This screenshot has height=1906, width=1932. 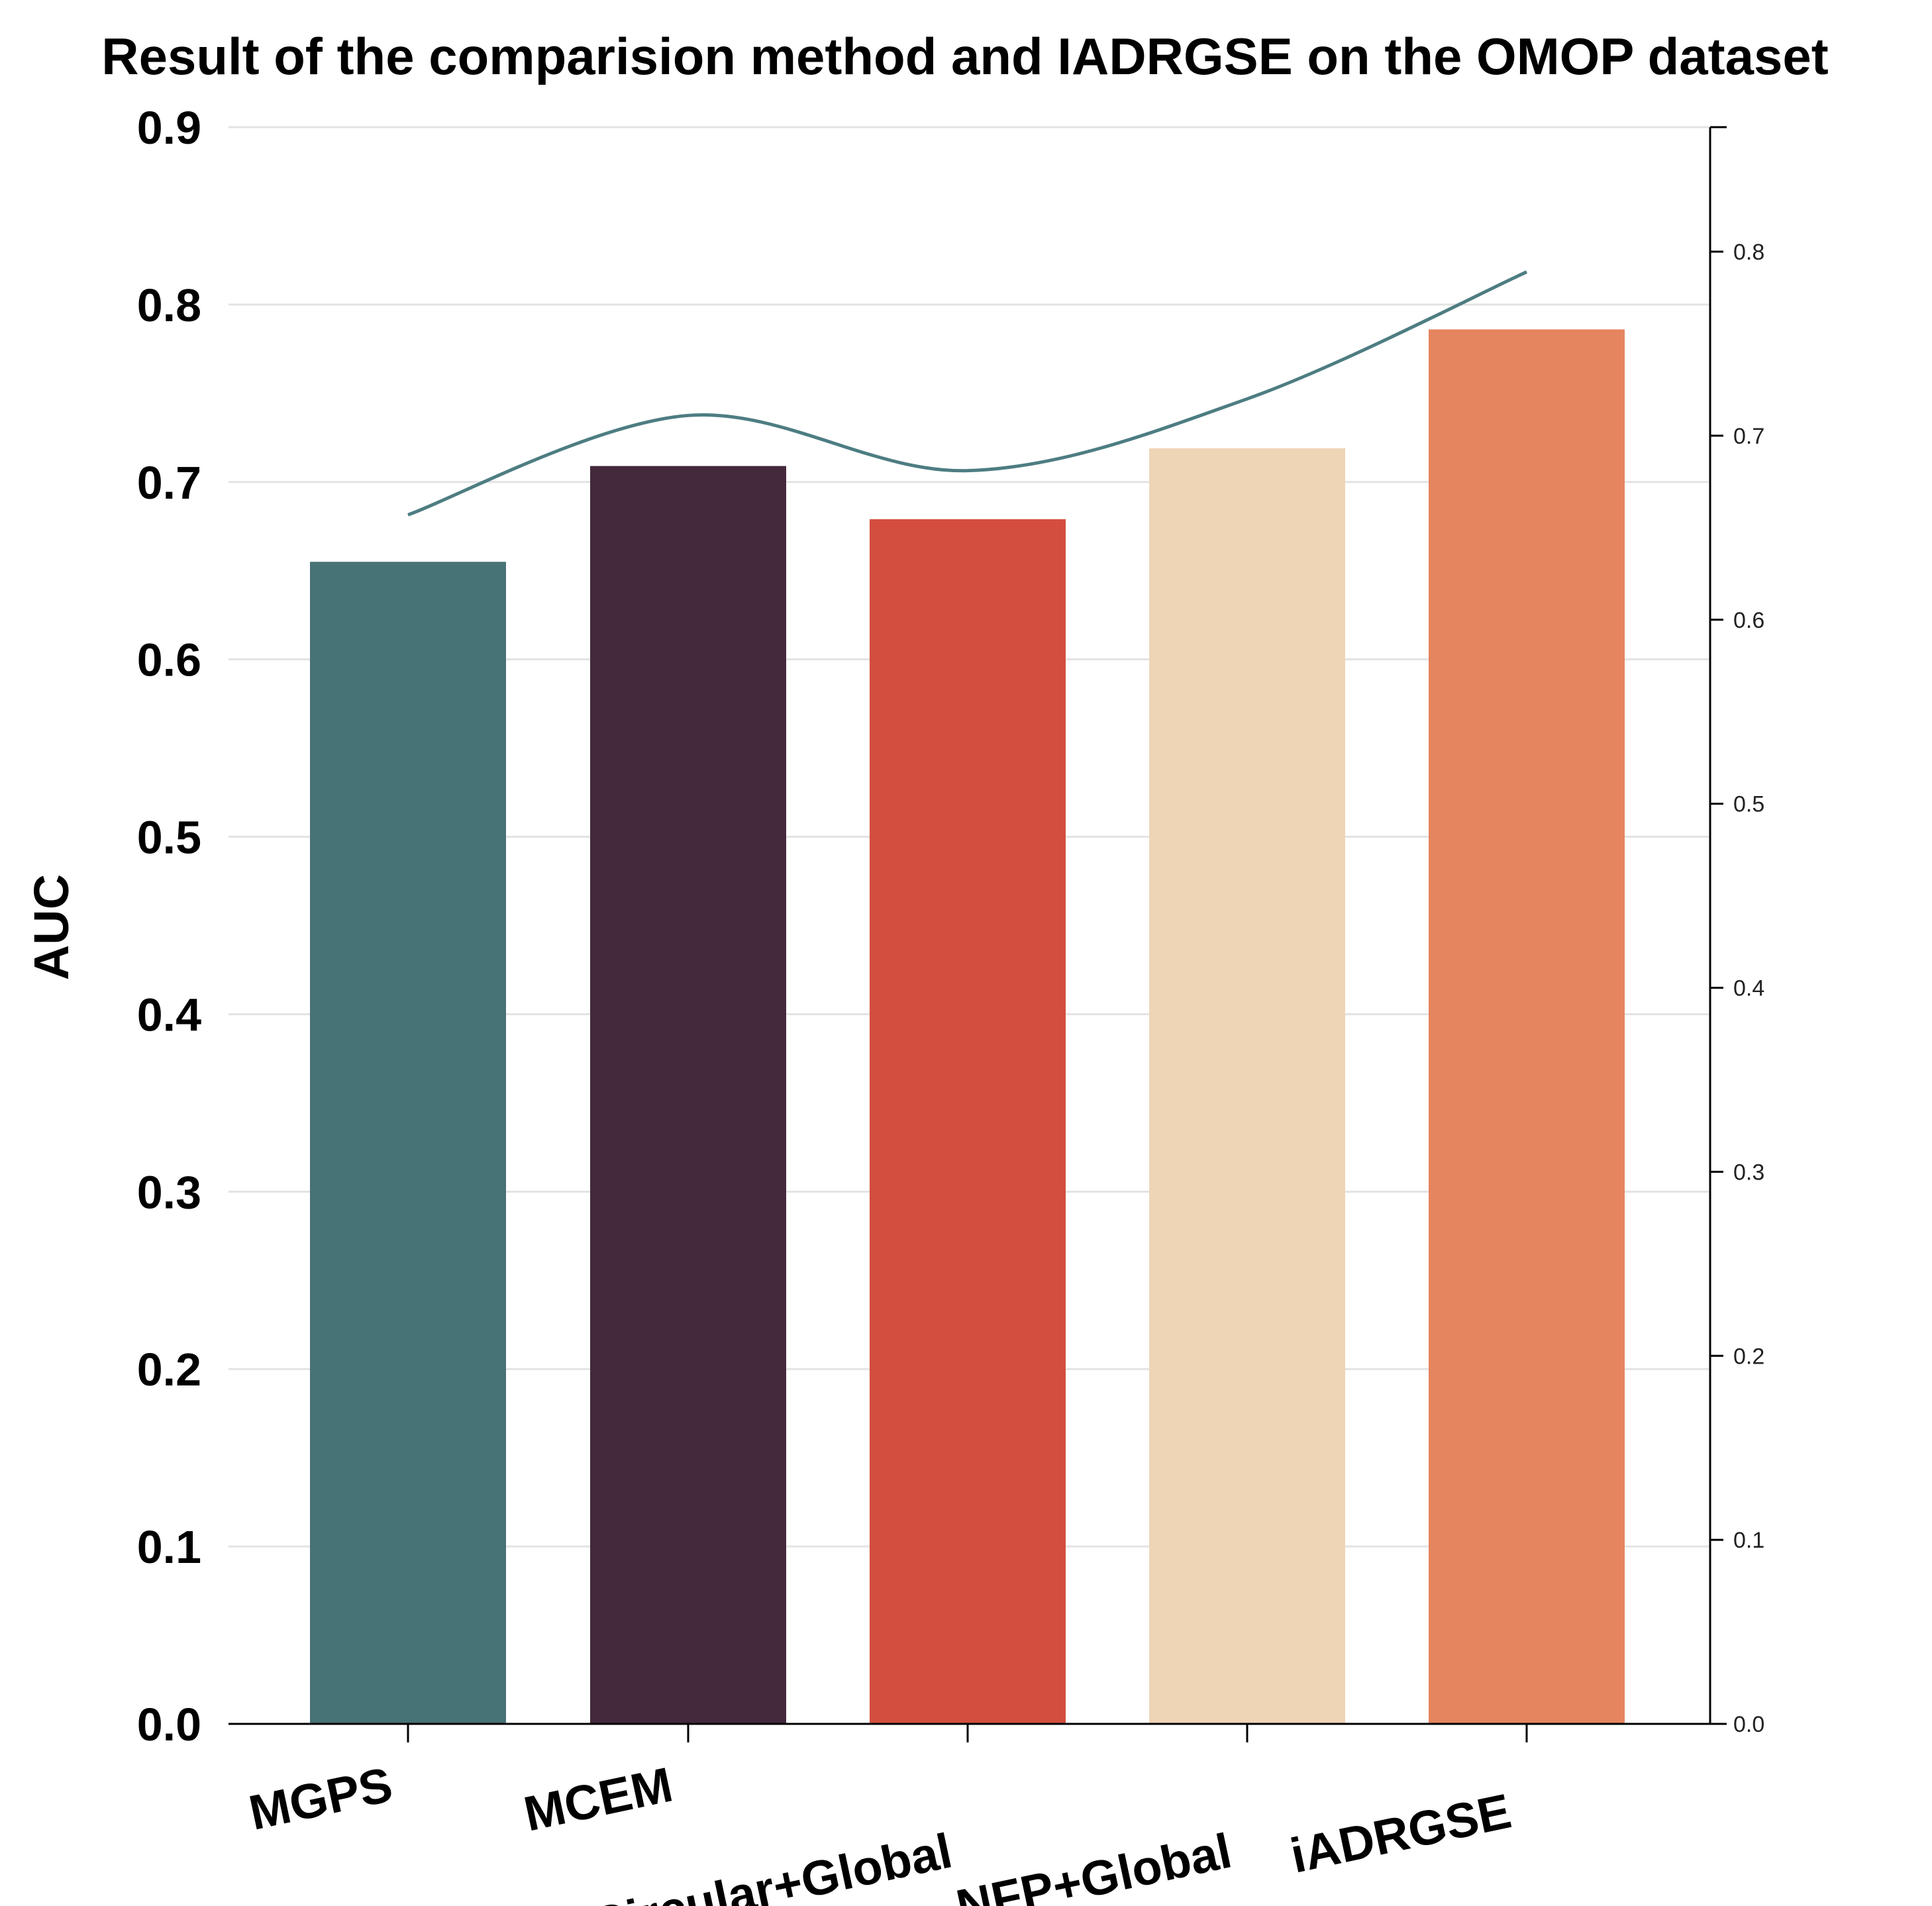 I want to click on y-tick-label: 0.8, so click(x=169, y=305).